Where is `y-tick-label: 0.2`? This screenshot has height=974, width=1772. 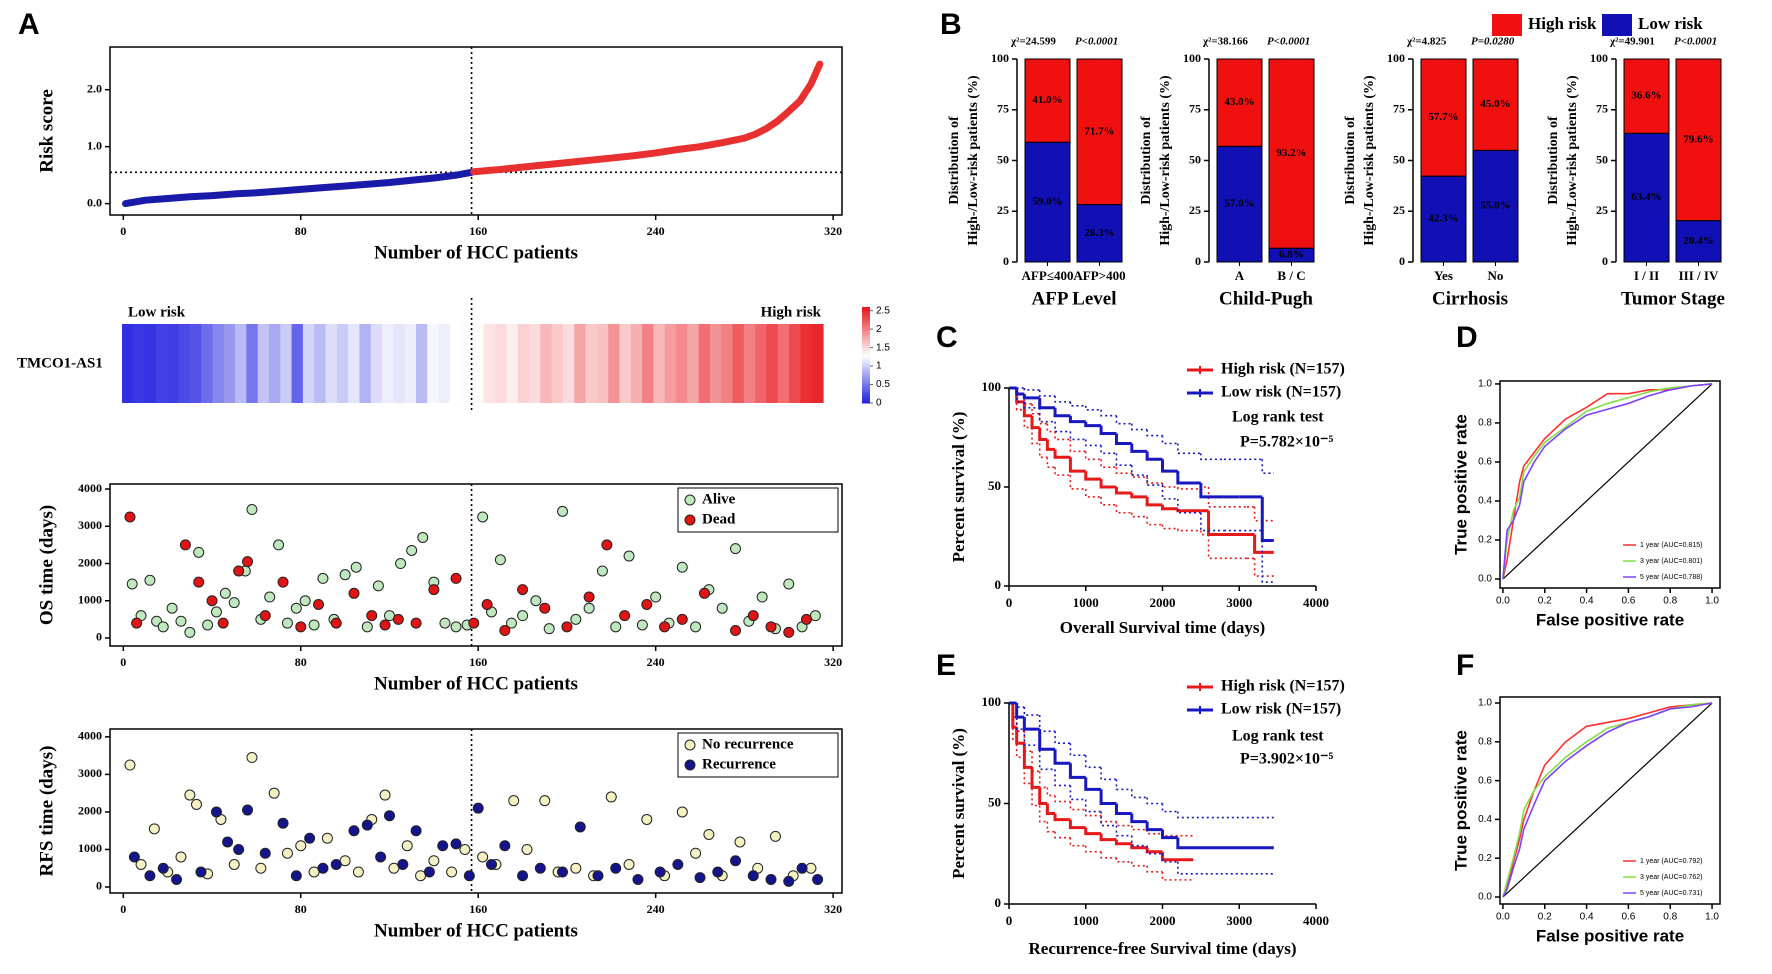
y-tick-label: 0.2 is located at coordinates (1485, 540).